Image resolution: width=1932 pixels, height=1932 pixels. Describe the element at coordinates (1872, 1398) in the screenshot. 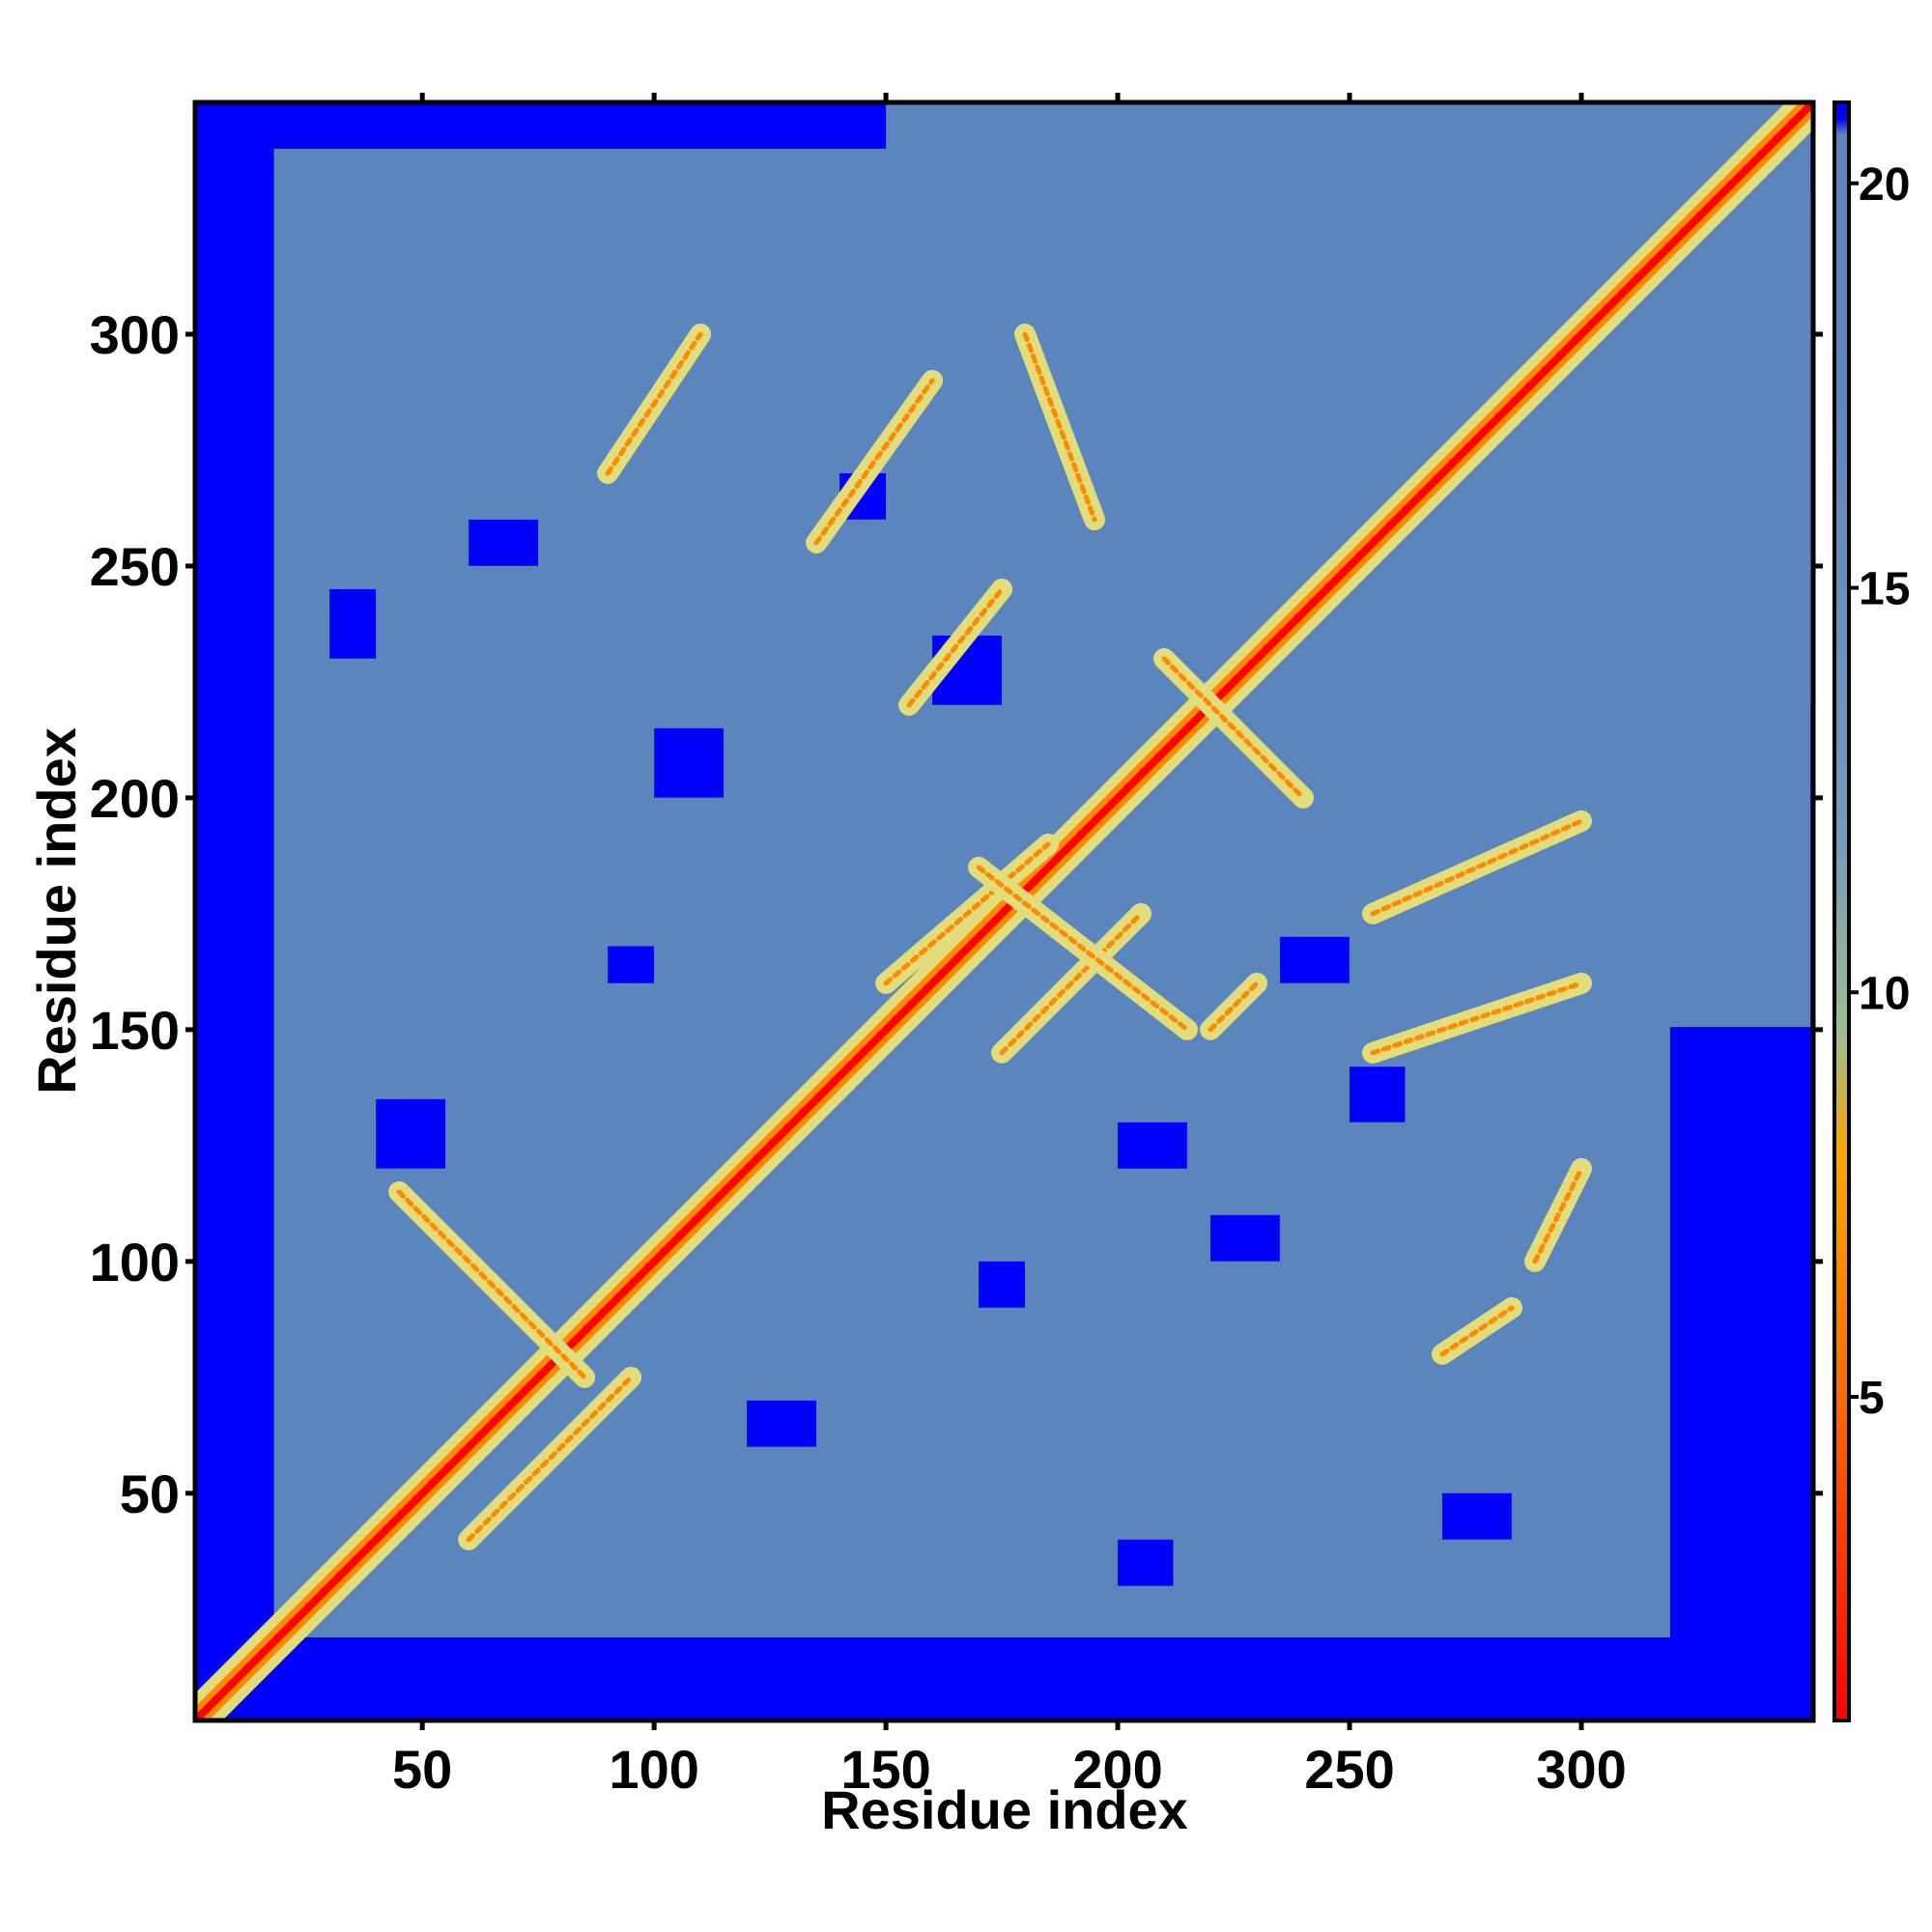

I see `colorbar-tick-label: 5` at that location.